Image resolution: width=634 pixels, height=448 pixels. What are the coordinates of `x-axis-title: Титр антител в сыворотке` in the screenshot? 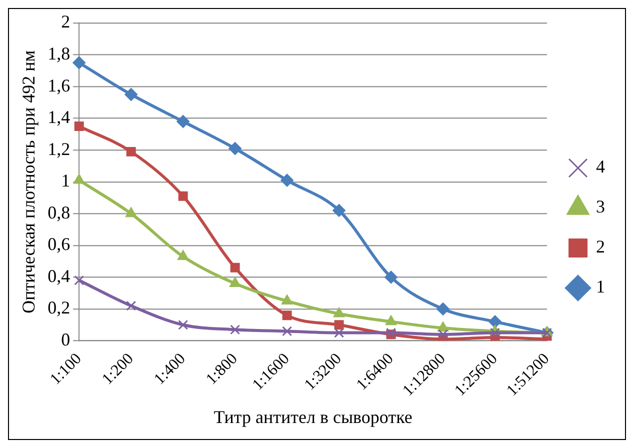 It's located at (313, 416).